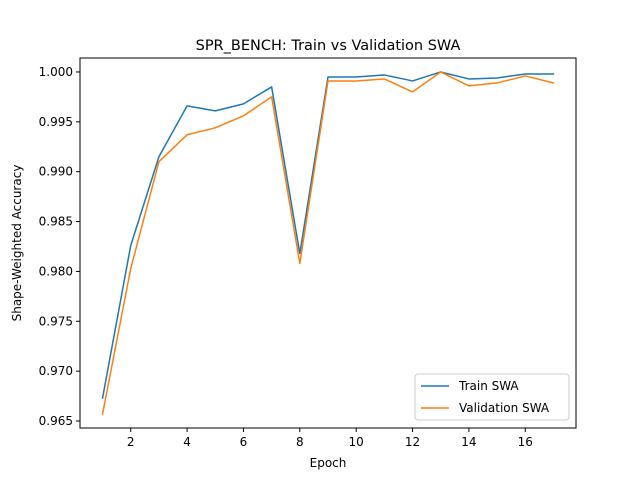 The image size is (640, 480). I want to click on x-tick-label: 2, so click(131, 442).